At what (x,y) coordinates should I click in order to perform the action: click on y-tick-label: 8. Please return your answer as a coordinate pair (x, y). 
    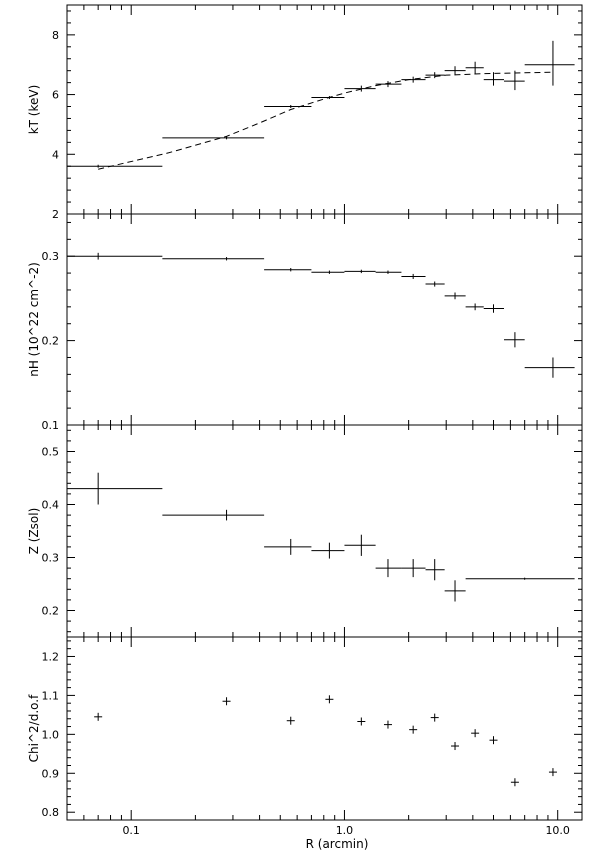
    Looking at the image, I should click on (55, 35).